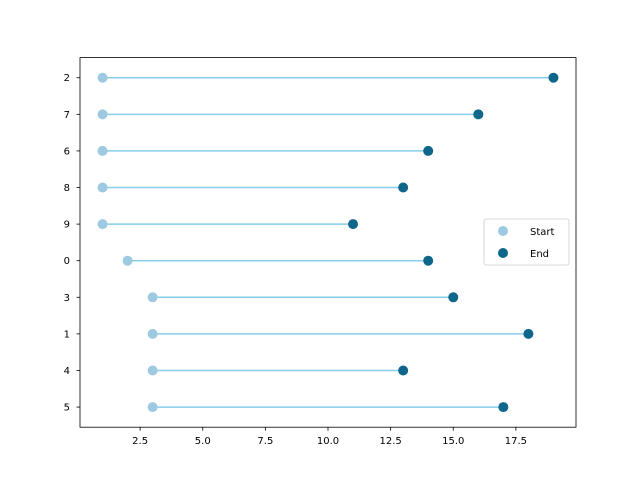  What do you see at coordinates (390, 441) in the screenshot?
I see `x-tick-label: 12.5` at bounding box center [390, 441].